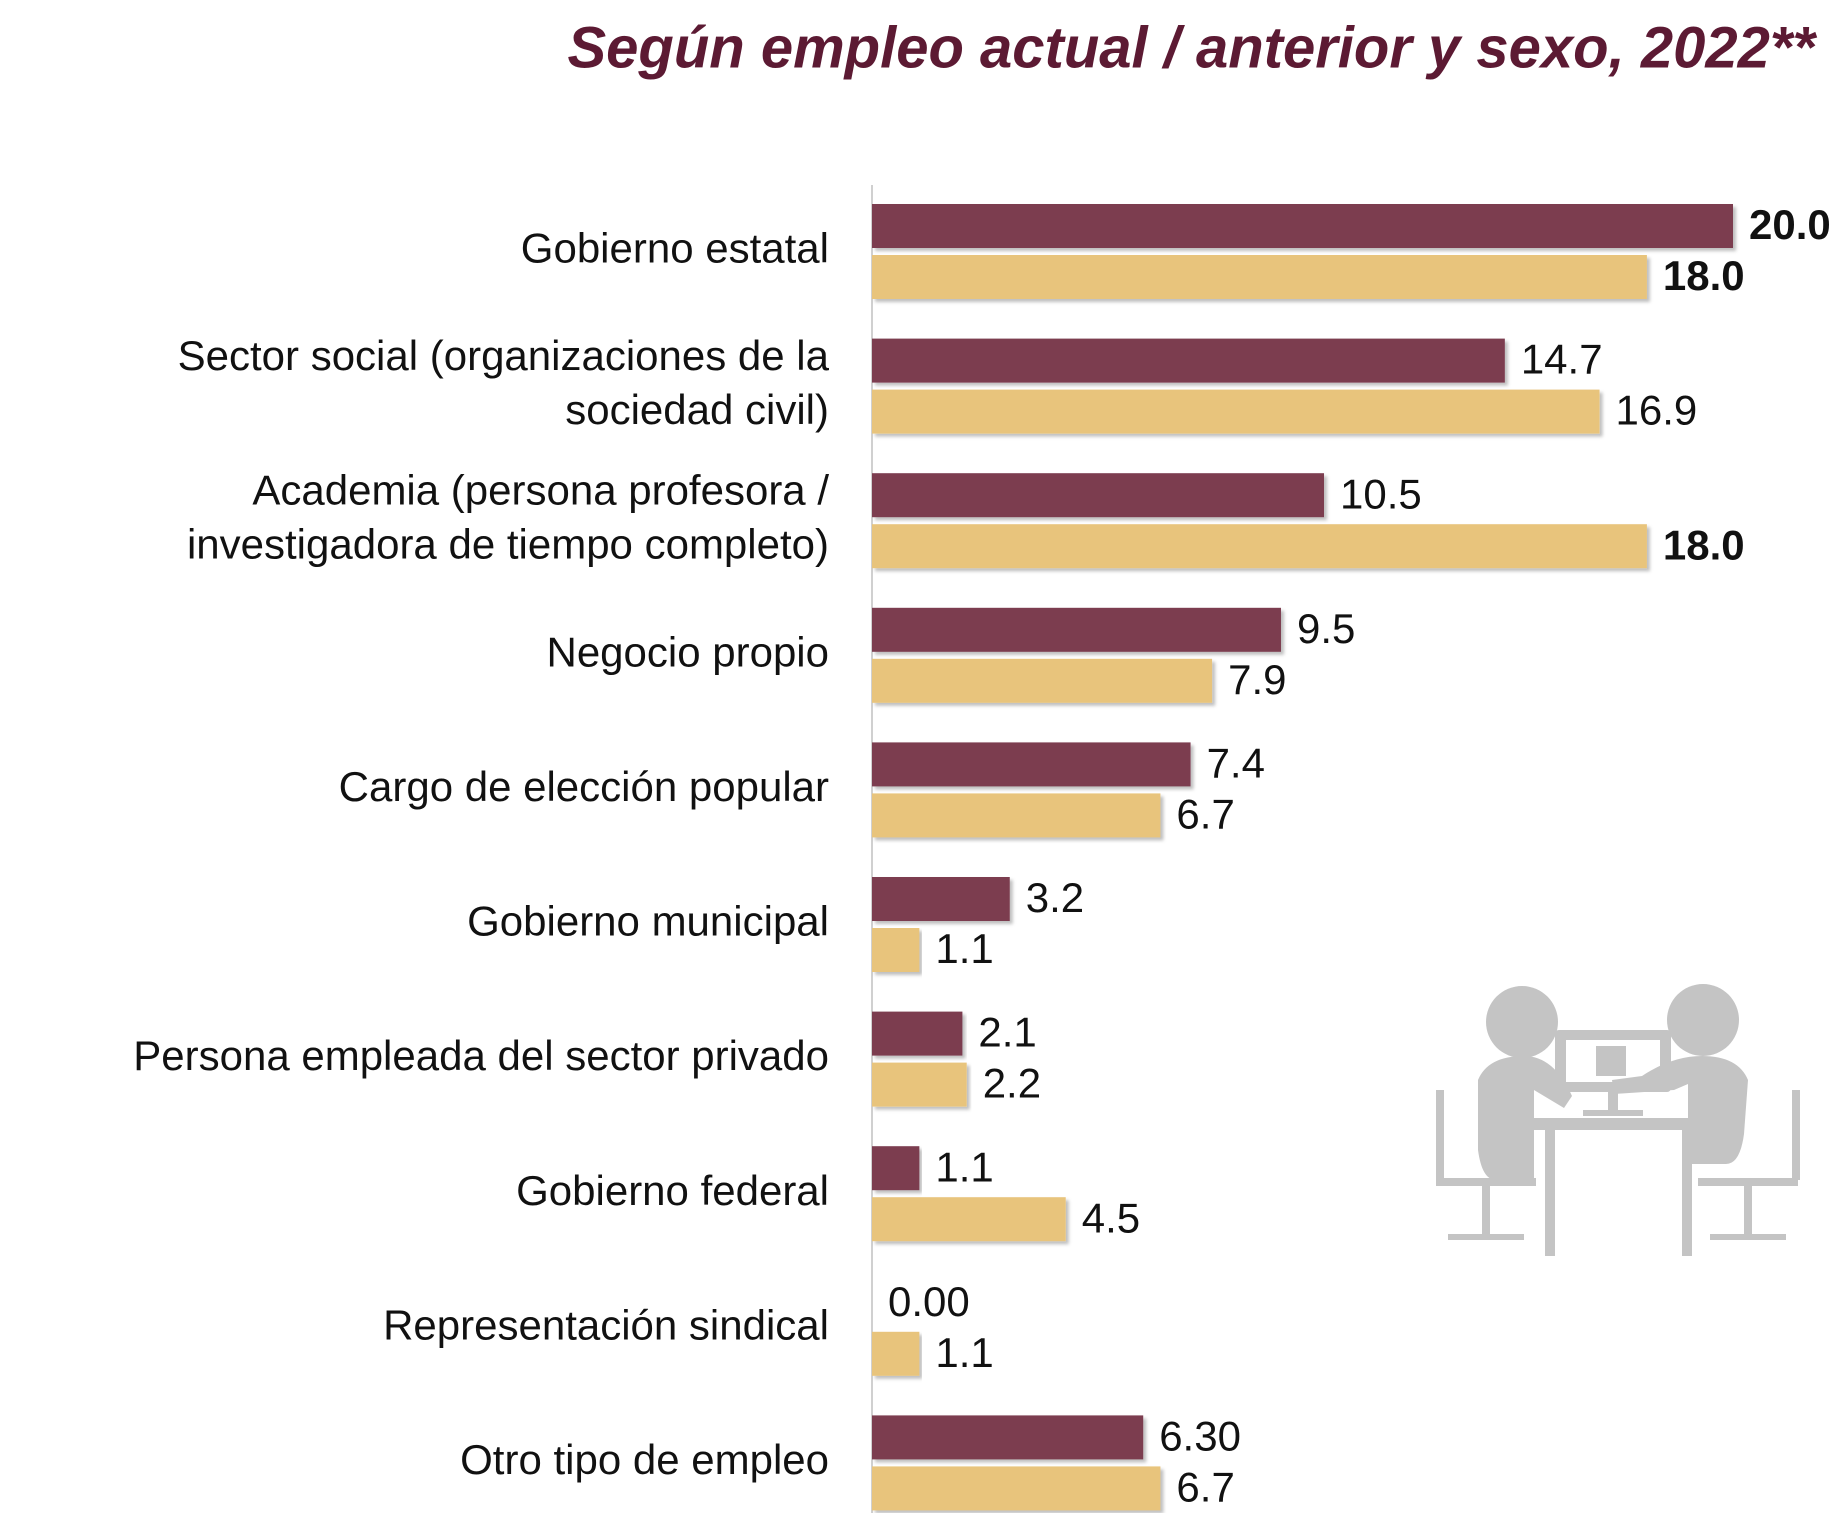 The width and height of the screenshot is (1845, 1513). Describe the element at coordinates (1007, 1032) in the screenshot. I see `value-label: 2.1` at that location.